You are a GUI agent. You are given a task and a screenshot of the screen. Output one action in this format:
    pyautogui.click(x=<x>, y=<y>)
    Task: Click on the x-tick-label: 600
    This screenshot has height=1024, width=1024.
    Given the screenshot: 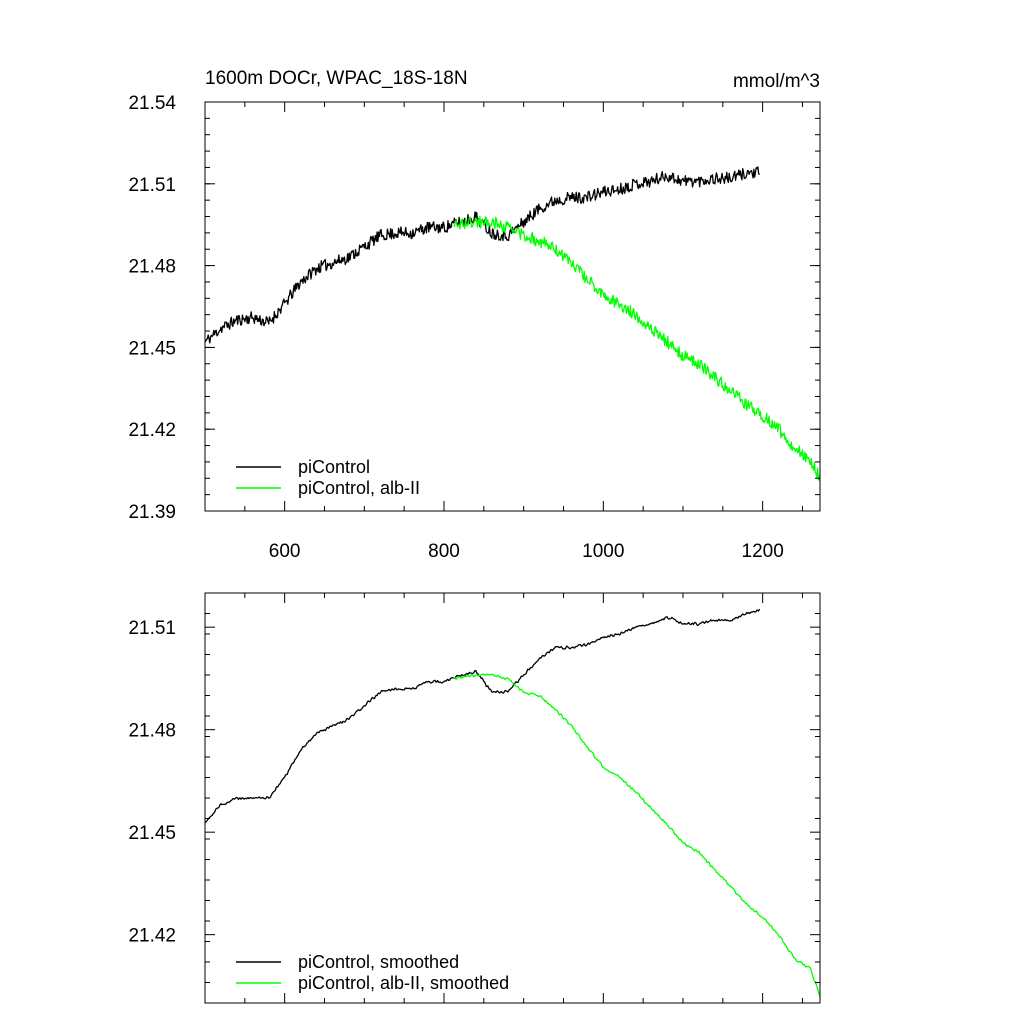 What is the action you would take?
    pyautogui.click(x=285, y=551)
    